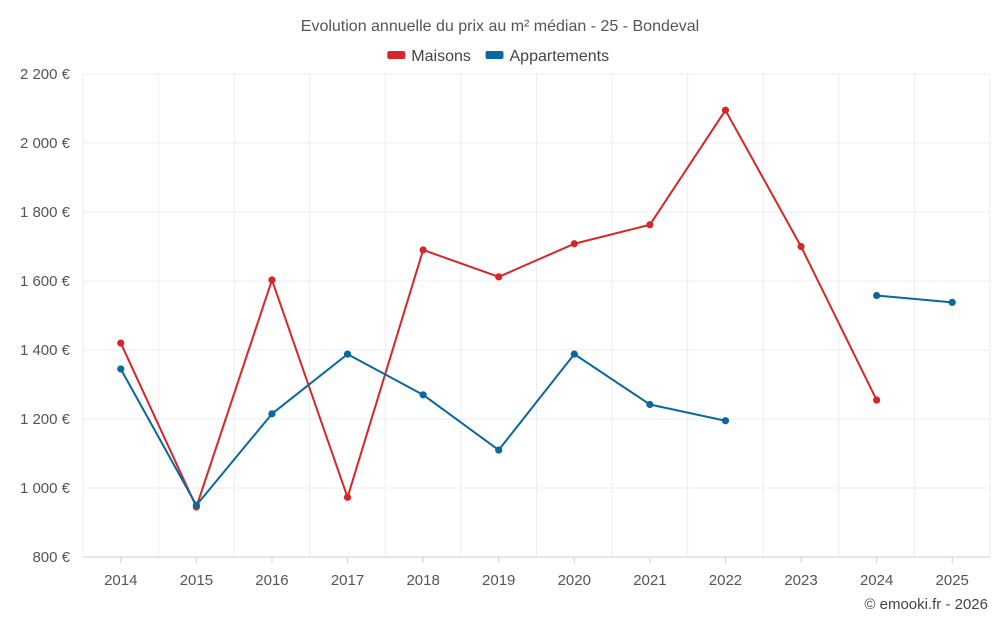 This screenshot has height=625, width=1000. Describe the element at coordinates (45, 350) in the screenshot. I see `y-tick-label: 1 400 €` at that location.